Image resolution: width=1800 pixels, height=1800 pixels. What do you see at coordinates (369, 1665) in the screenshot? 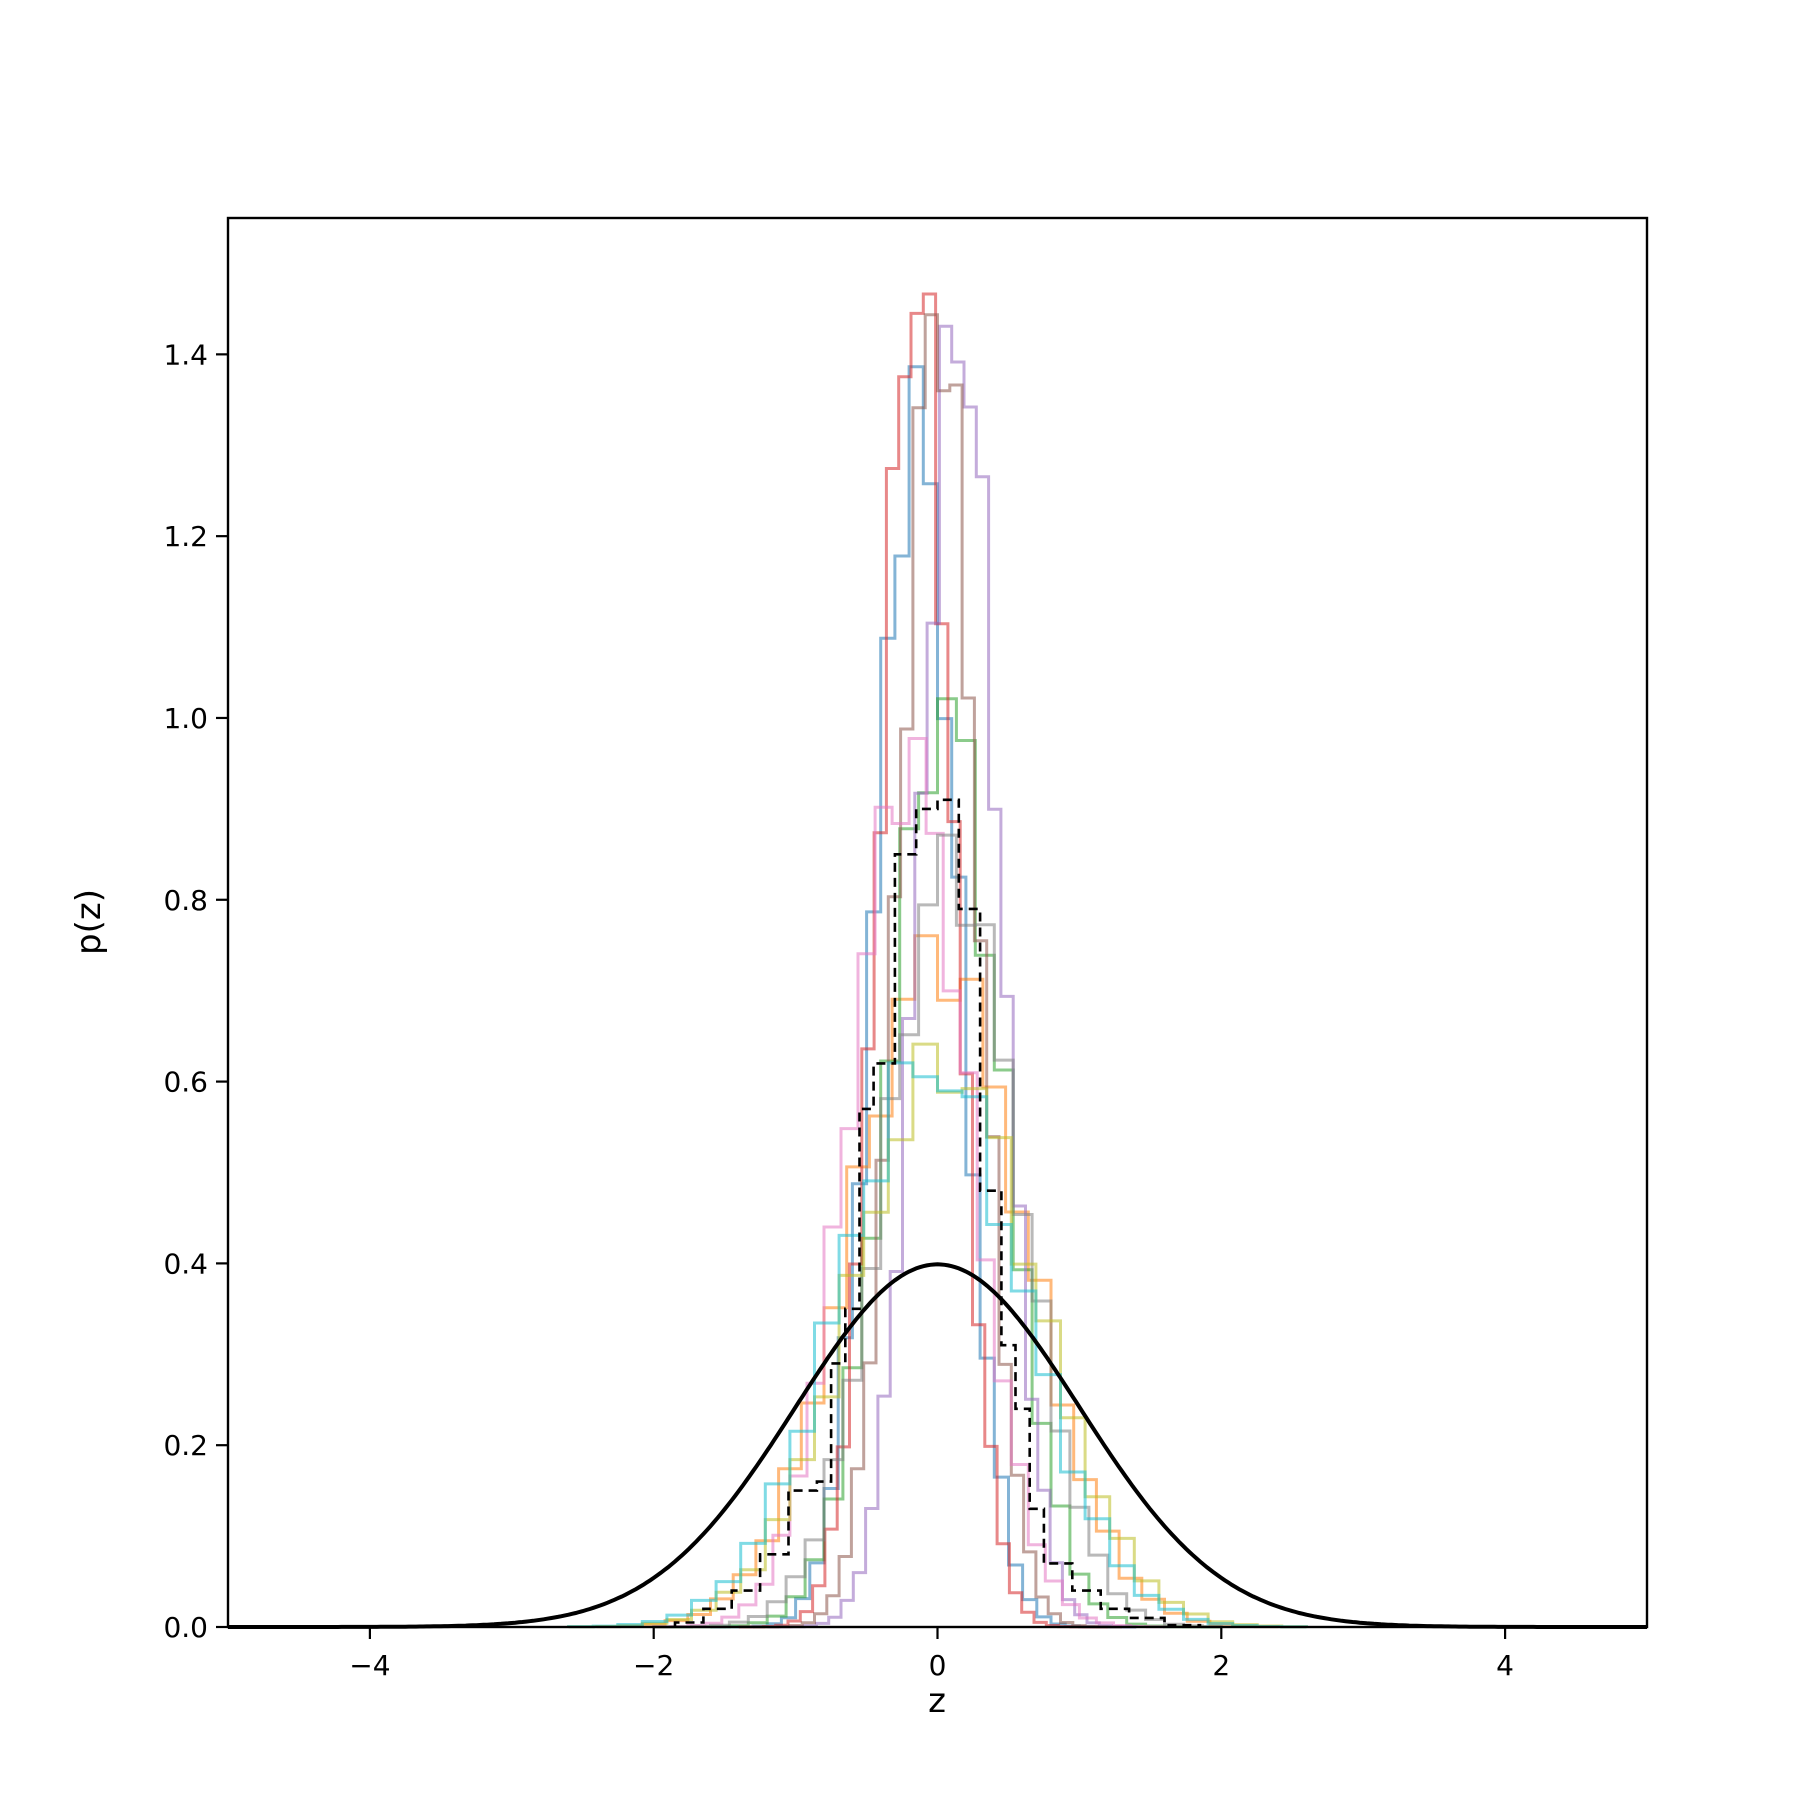
I see `x-tick-label: −4` at bounding box center [369, 1665].